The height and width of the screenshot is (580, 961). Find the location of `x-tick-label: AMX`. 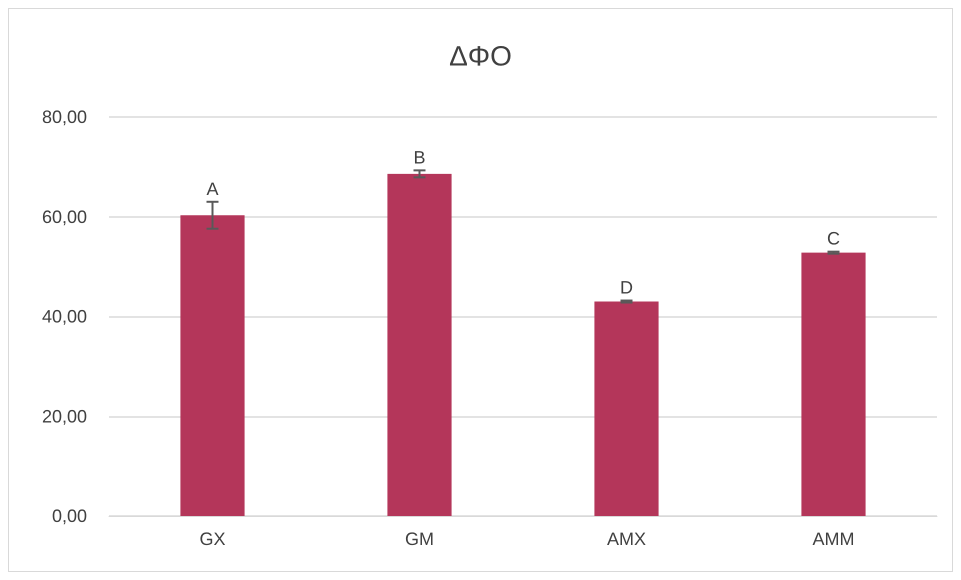

x-tick-label: AMX is located at coordinates (626, 539).